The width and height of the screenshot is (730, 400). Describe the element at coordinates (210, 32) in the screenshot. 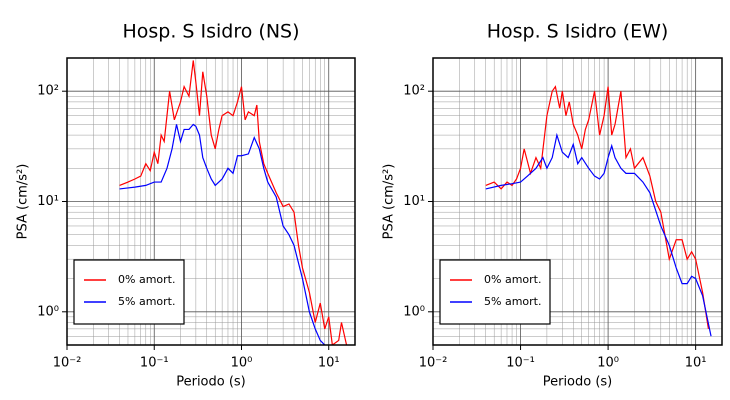

I see `chart-title: Hosp. S Isidro (NS)` at that location.